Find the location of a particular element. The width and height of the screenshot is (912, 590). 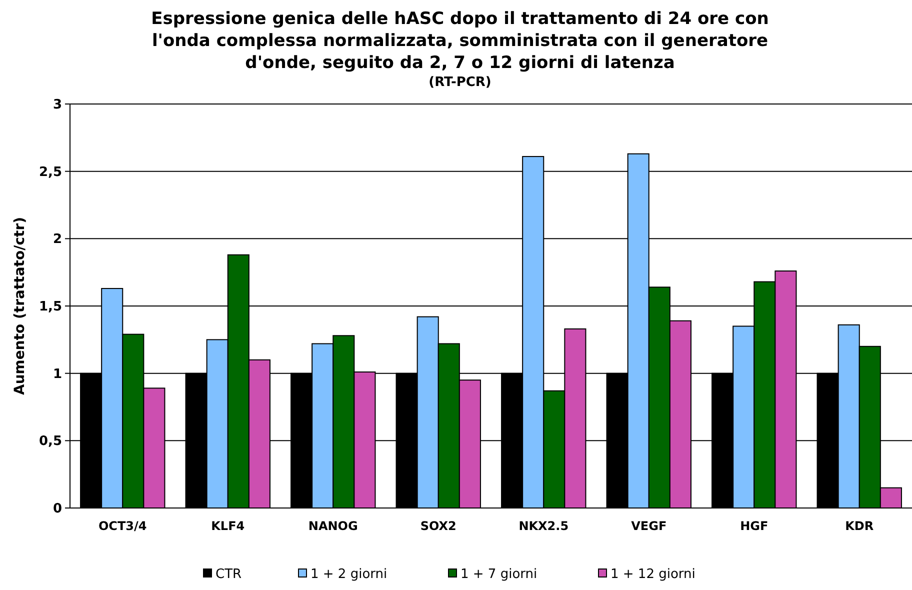

y-tick-label: 0 is located at coordinates (57, 509).